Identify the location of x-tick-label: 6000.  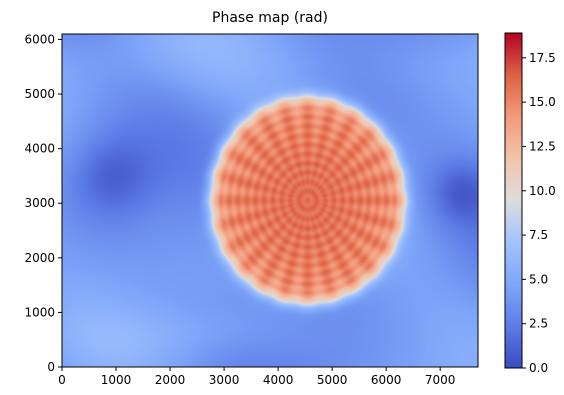
(386, 380).